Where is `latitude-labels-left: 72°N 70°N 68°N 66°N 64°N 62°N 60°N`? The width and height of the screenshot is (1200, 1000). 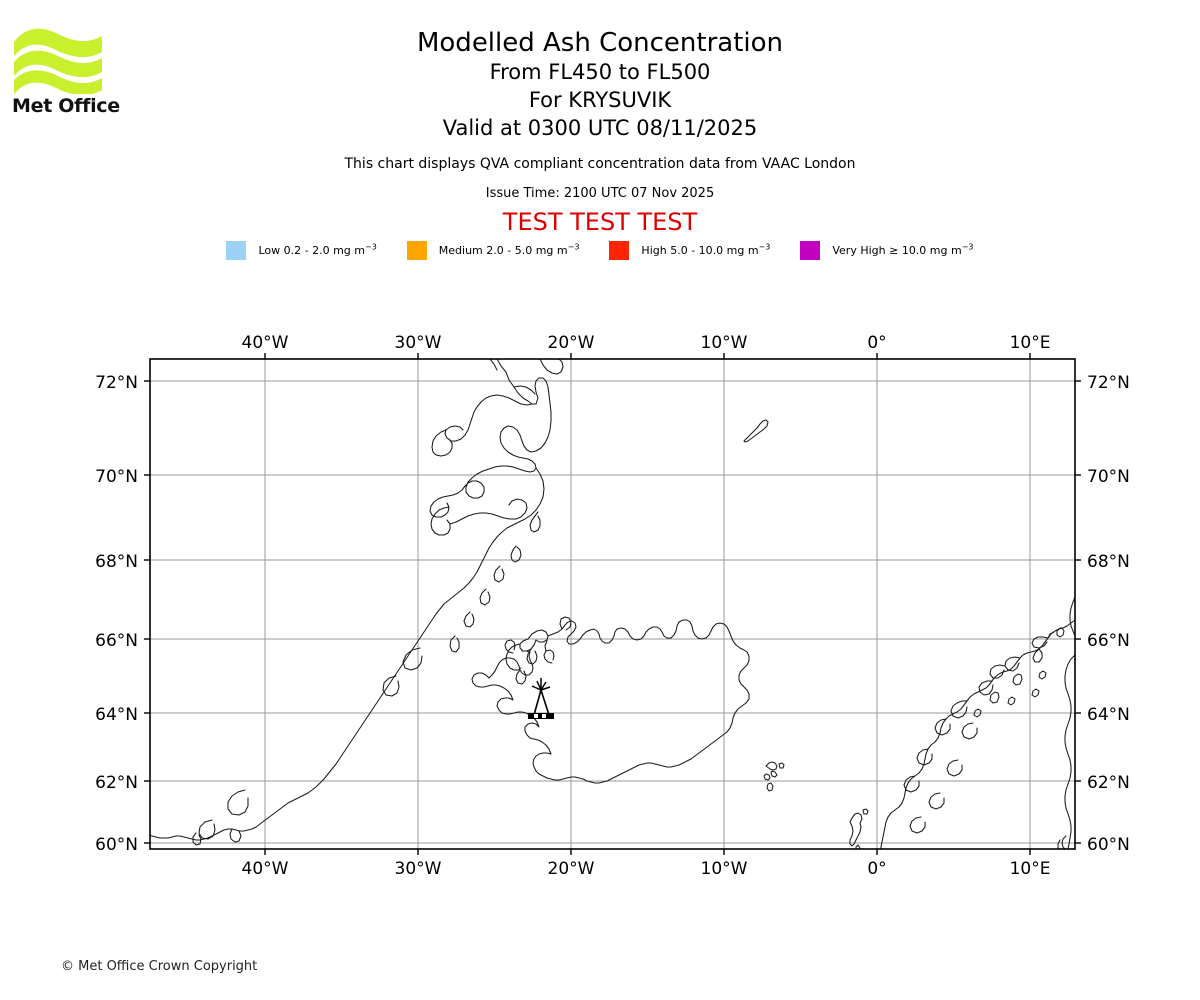
latitude-labels-left: 72°N 70°N 68°N 66°N 64°N 62°N 60°N is located at coordinates (116, 614).